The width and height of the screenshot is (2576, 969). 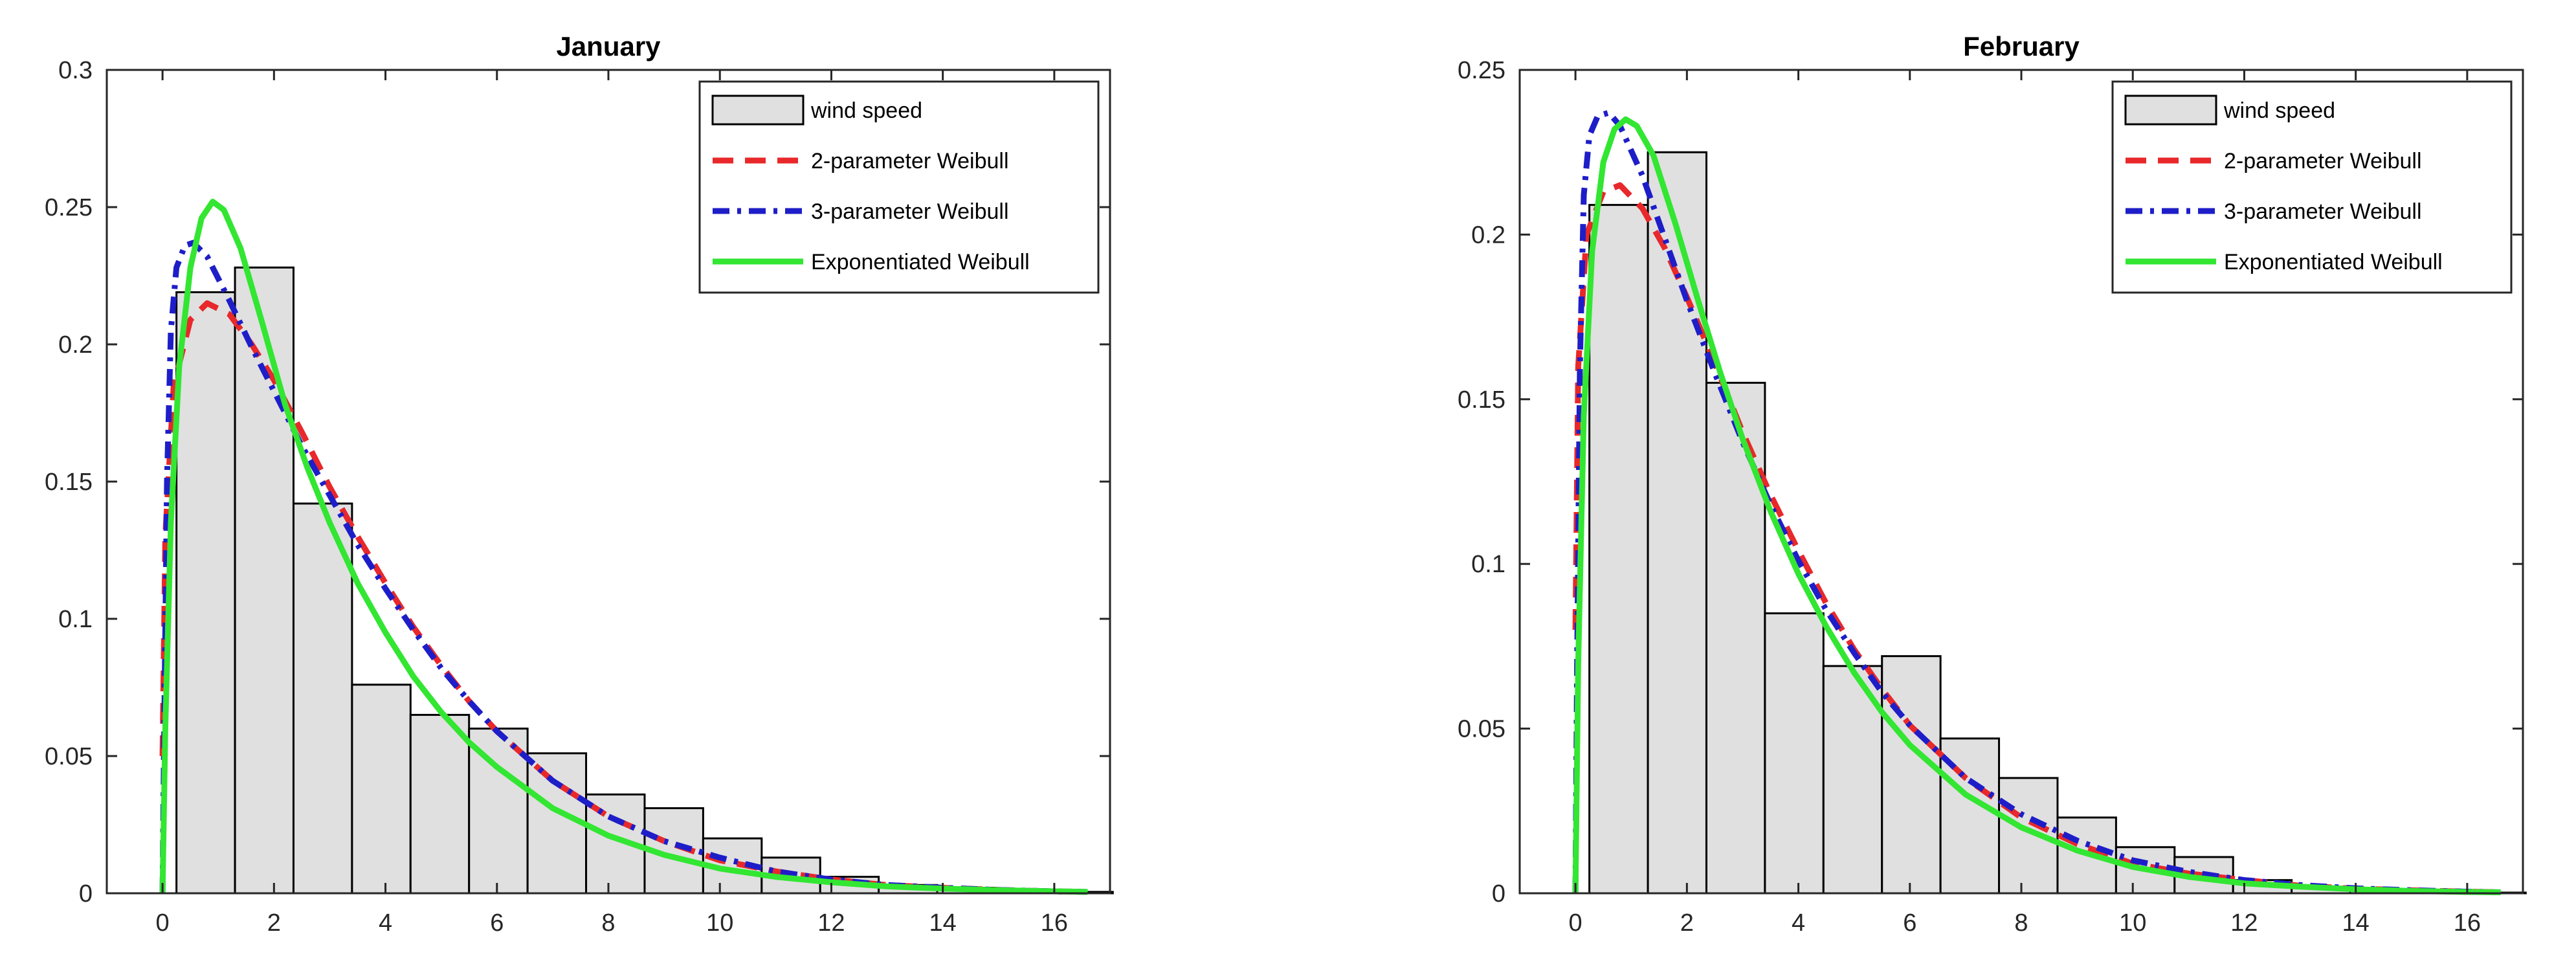 What do you see at coordinates (75, 70) in the screenshot?
I see `y-tick-label: 0.3` at bounding box center [75, 70].